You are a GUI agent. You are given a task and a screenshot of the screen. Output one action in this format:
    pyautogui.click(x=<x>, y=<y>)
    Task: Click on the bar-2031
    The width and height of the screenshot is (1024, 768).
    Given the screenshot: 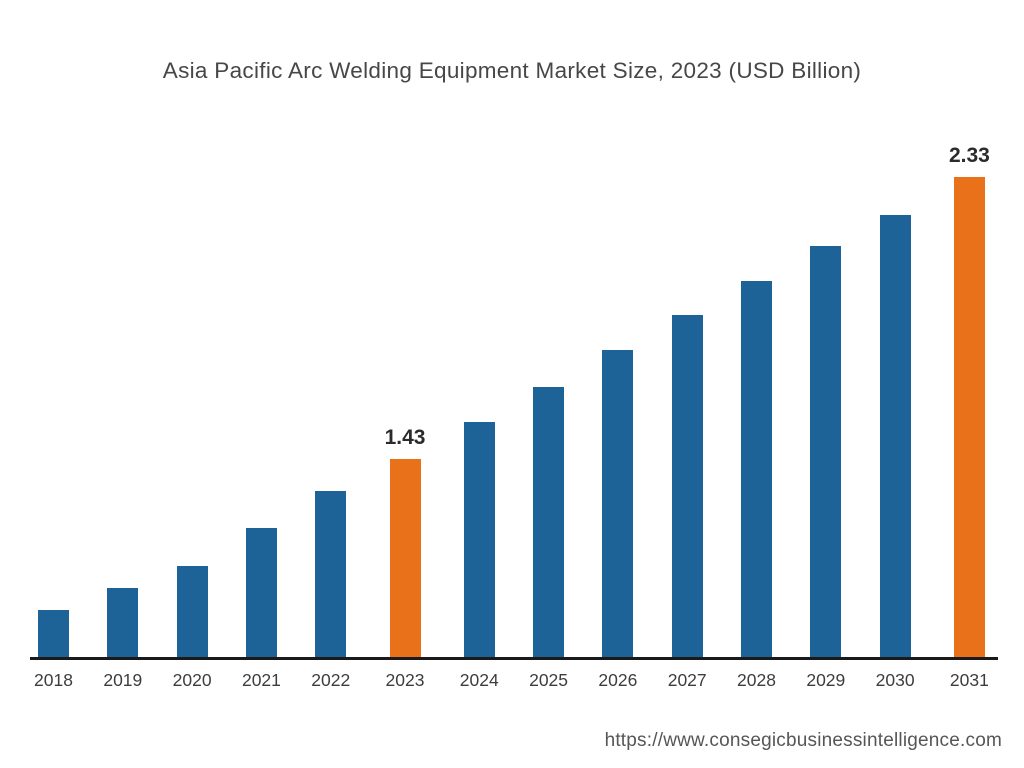 What is the action you would take?
    pyautogui.click(x=969, y=417)
    